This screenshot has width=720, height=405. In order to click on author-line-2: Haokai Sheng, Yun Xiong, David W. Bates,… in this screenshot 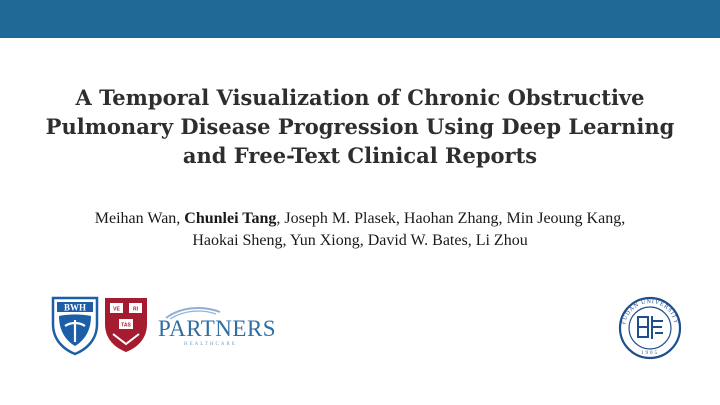, I will do `click(360, 240)`.